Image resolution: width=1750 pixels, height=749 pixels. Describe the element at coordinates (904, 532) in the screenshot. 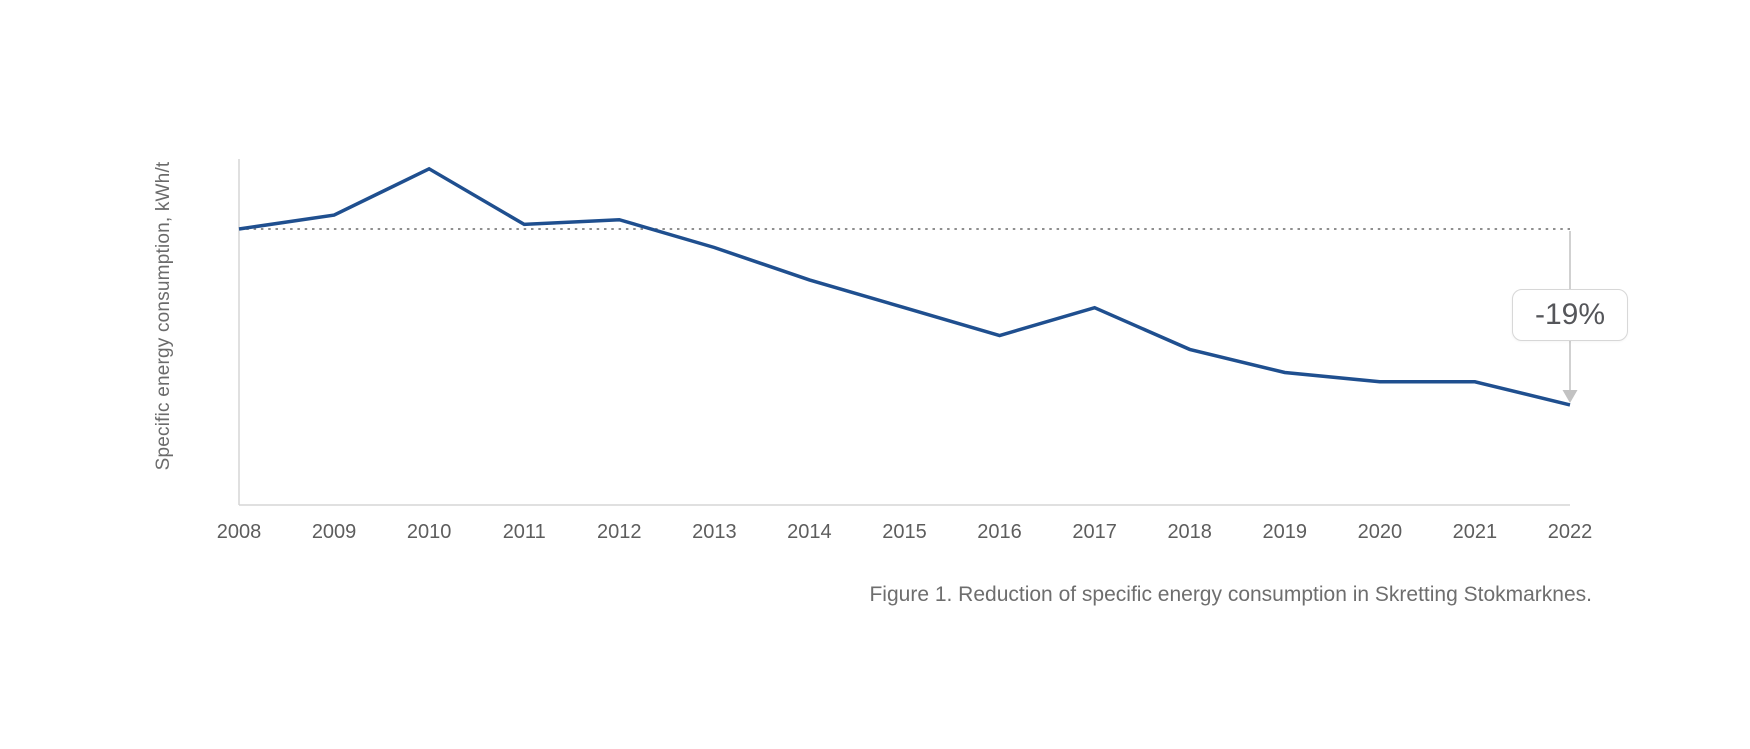

I see `x-tick-label-2015: 2015` at that location.